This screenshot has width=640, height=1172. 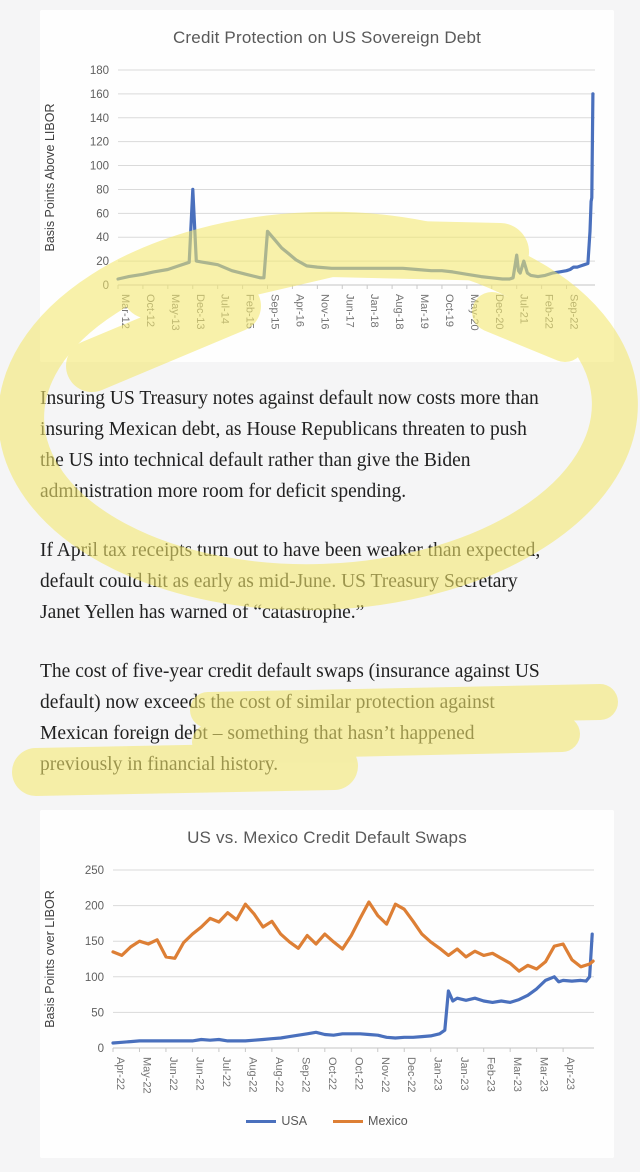 I want to click on svg-text: Jul-14, so click(x=225, y=309).